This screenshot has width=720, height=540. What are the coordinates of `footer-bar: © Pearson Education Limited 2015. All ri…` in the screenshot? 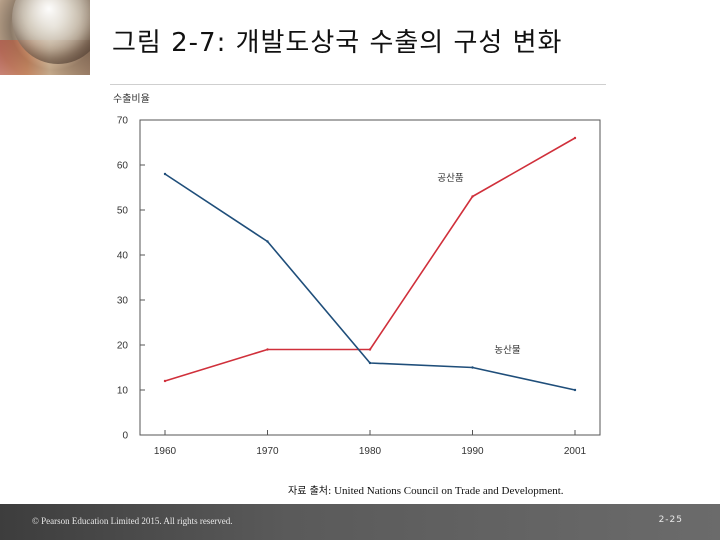 It's located at (360, 522).